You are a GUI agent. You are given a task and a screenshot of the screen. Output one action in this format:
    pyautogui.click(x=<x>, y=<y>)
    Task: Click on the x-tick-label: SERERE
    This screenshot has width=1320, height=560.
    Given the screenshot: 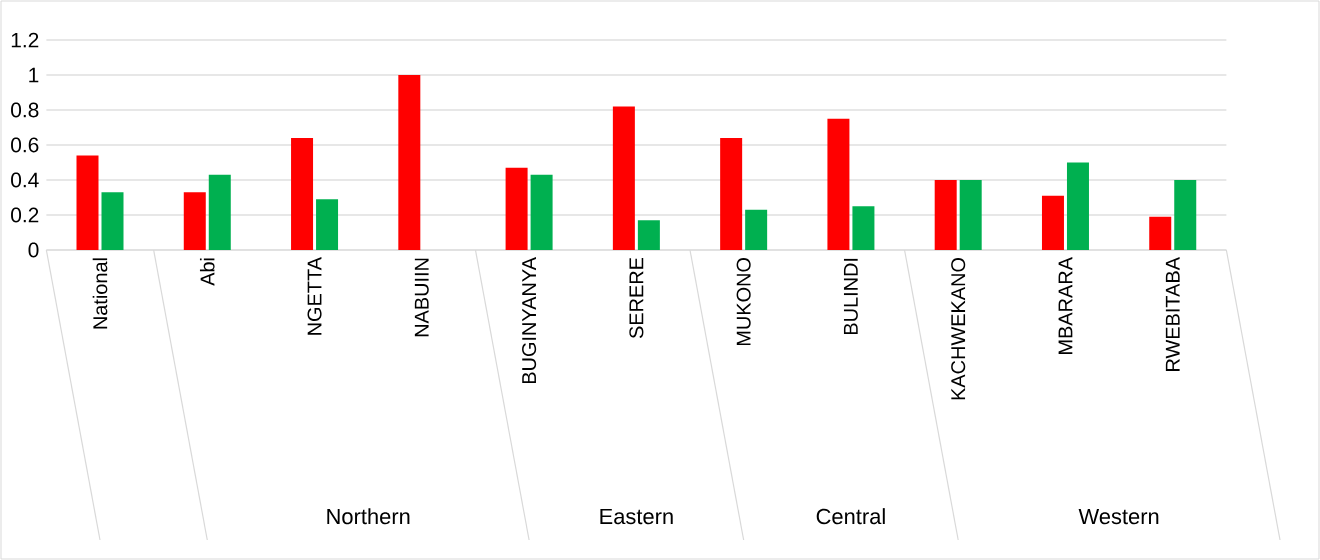 What is the action you would take?
    pyautogui.click(x=636, y=298)
    